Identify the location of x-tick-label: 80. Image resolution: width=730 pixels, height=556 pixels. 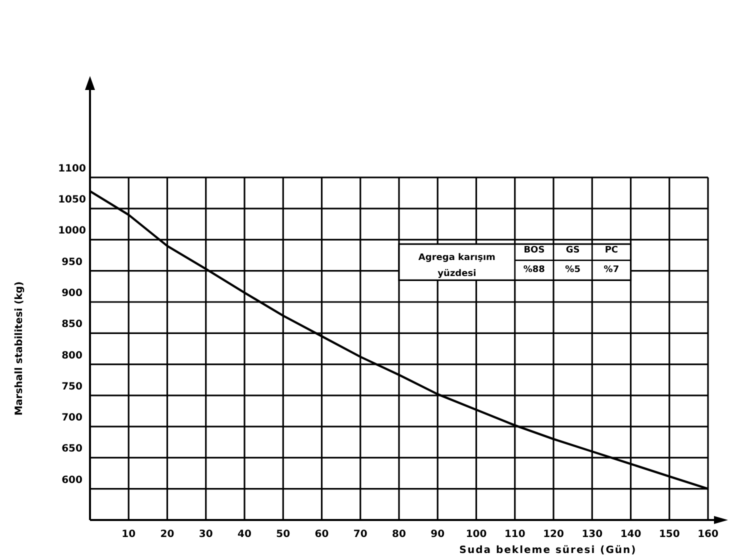
(399, 534).